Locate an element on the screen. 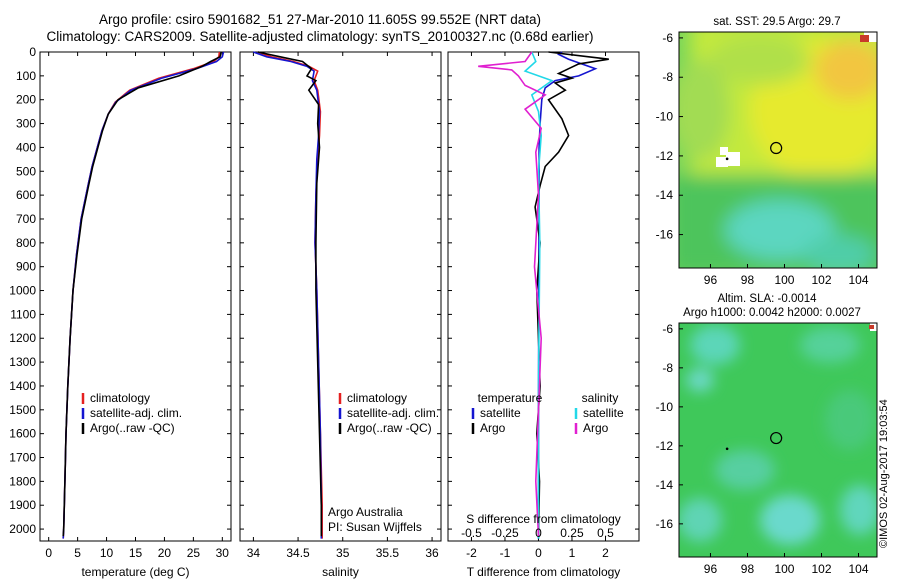 This screenshot has height=580, width=900. temperature-xtick-label: 10 is located at coordinates (107, 553).